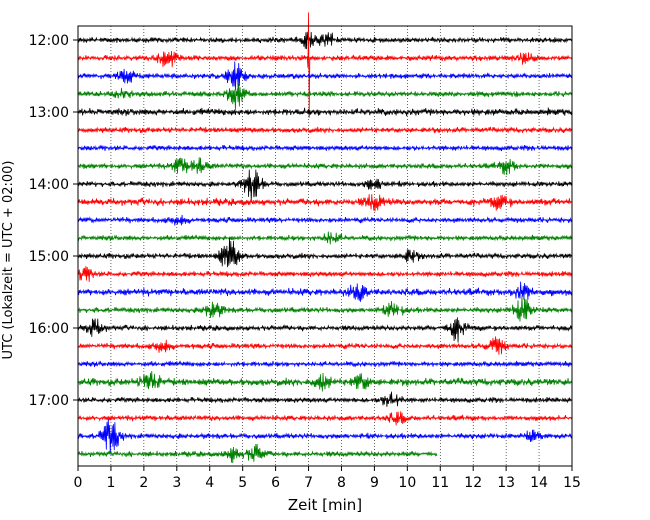 Image resolution: width=650 pixels, height=520 pixels. What do you see at coordinates (49, 401) in the screenshot?
I see `y-tick-label: 17:00` at bounding box center [49, 401].